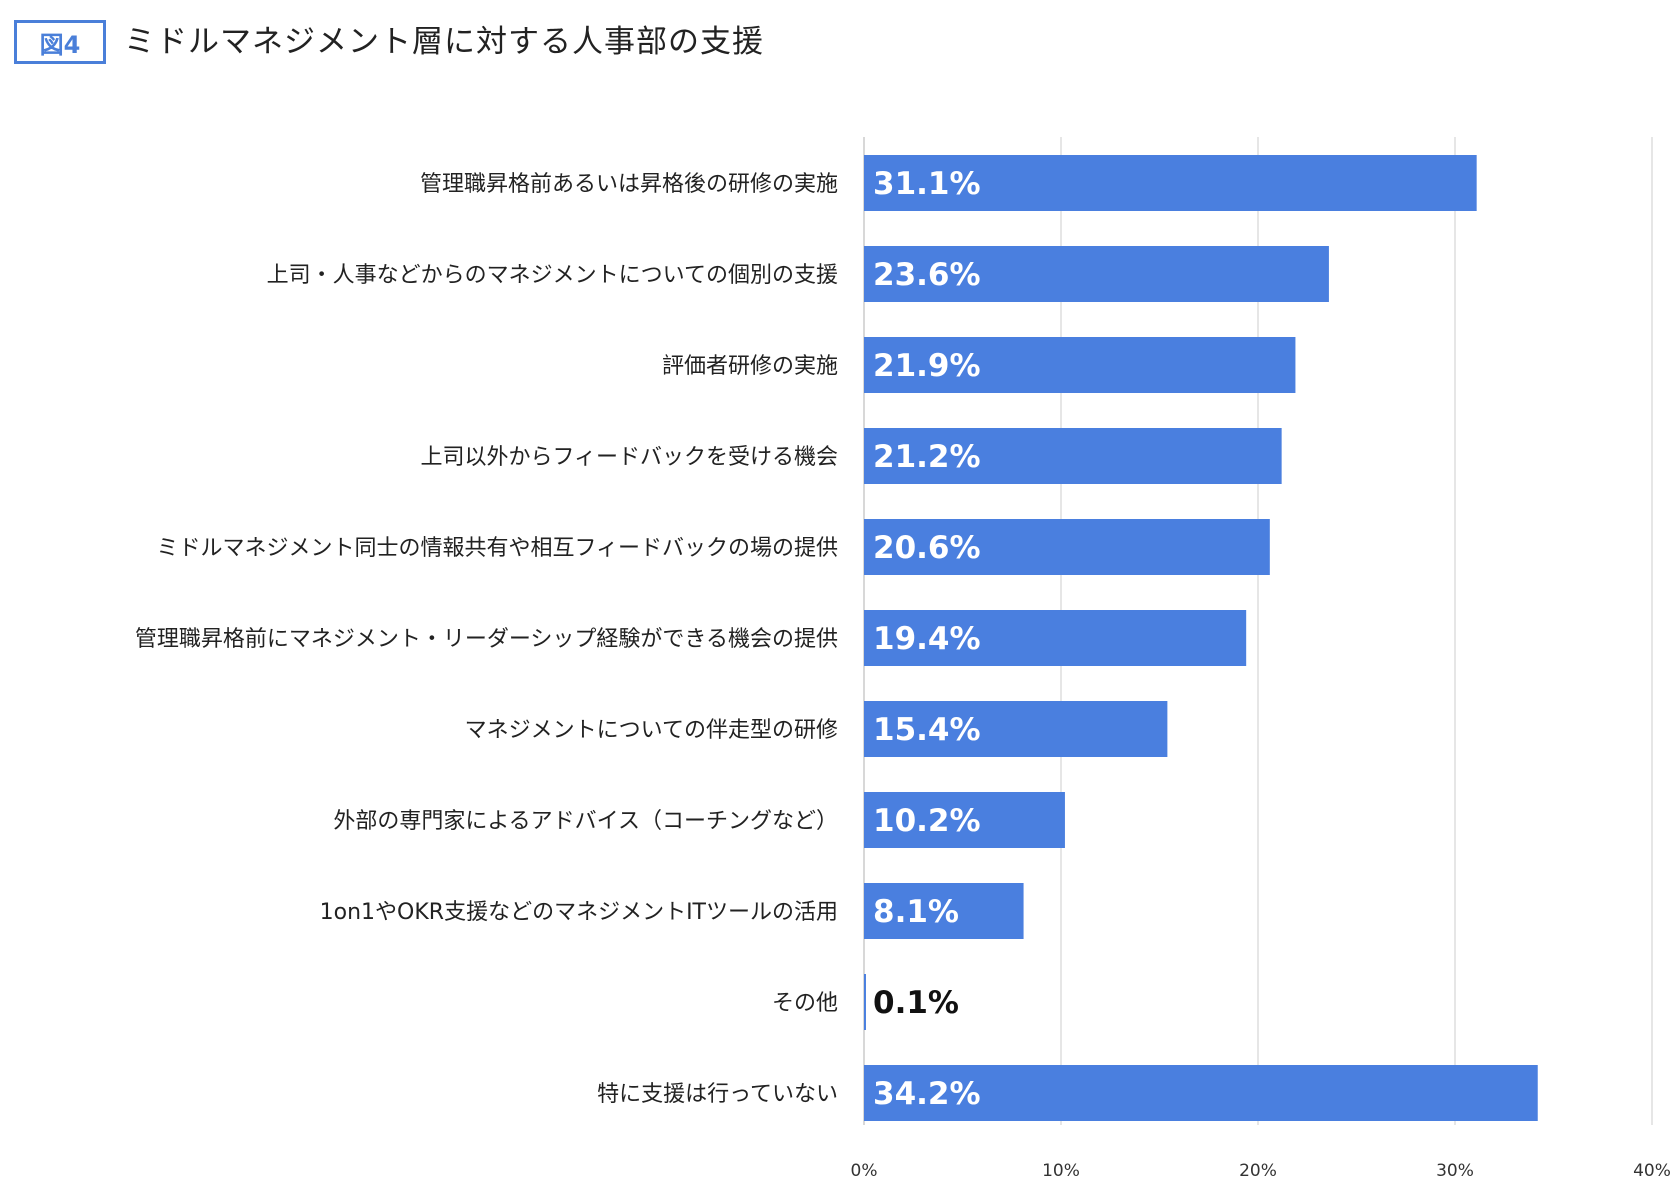 The image size is (1675, 1187). I want to click on value-label: 34.2%, so click(927, 1094).